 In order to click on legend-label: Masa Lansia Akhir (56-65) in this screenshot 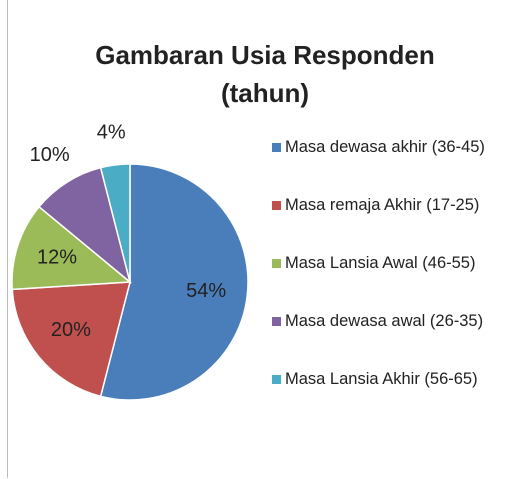, I will do `click(381, 379)`.